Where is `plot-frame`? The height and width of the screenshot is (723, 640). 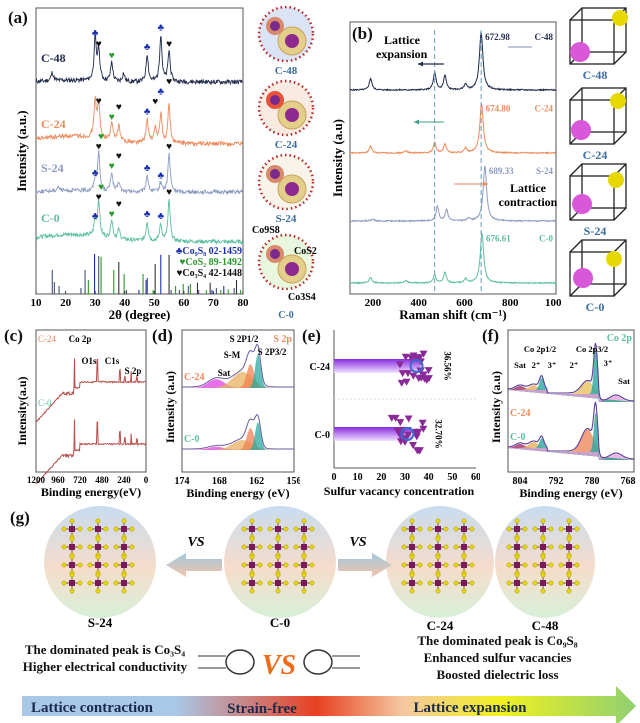
plot-frame is located at coordinates (238, 401).